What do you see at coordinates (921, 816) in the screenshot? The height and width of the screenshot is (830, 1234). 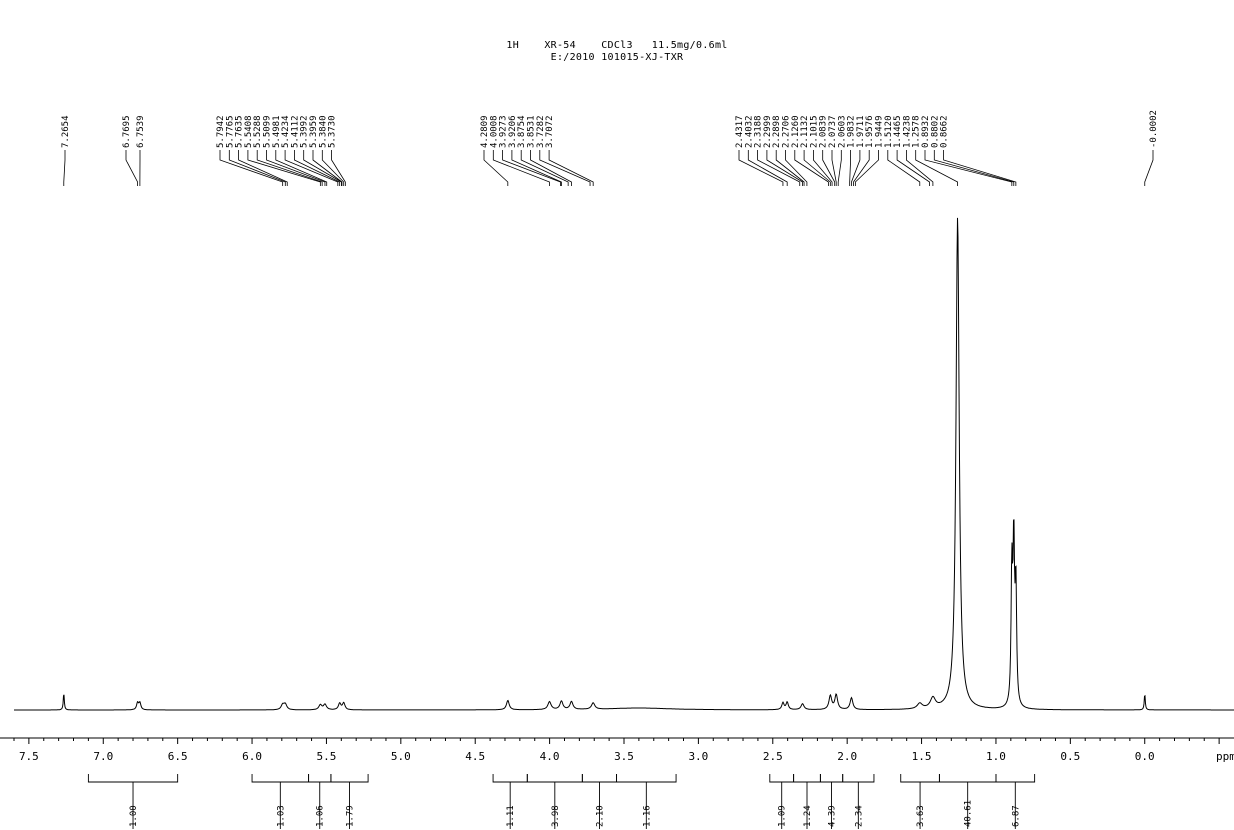 I see `integral-value-label: 3.63` at bounding box center [921, 816].